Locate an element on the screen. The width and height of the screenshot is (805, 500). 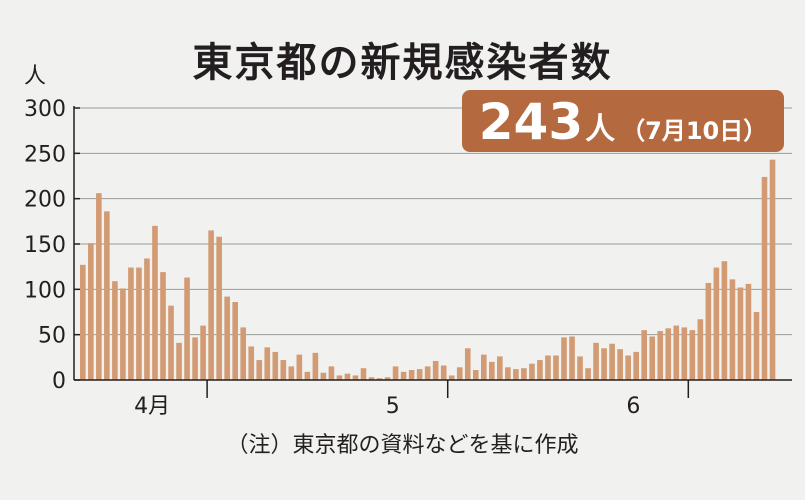
y-tick-label: 50 is located at coordinates (52, 336).